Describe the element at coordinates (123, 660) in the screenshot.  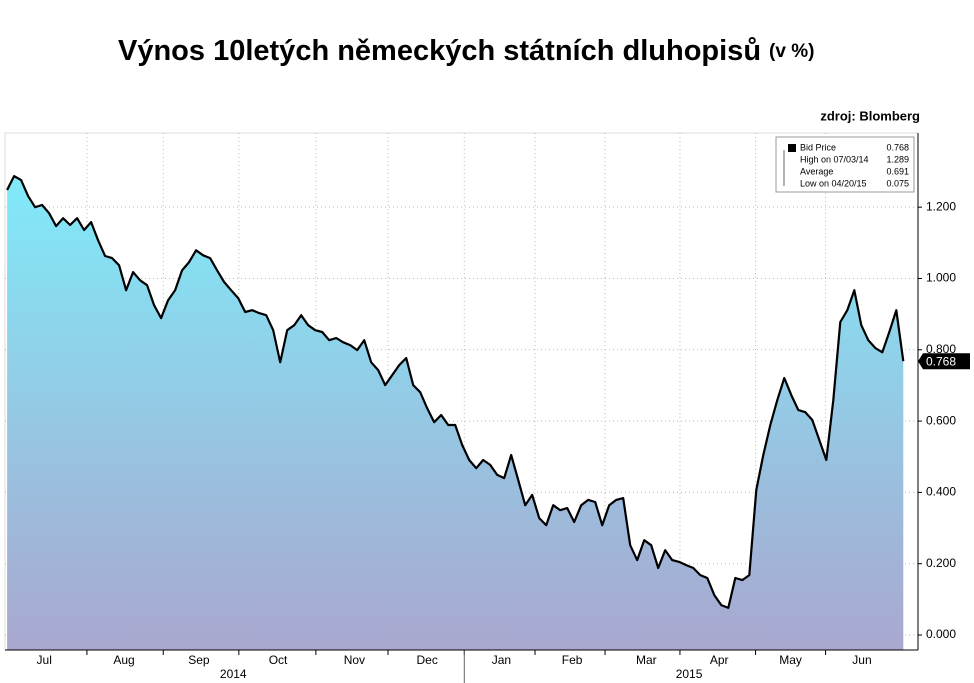
I see `x-tick-label: Aug` at that location.